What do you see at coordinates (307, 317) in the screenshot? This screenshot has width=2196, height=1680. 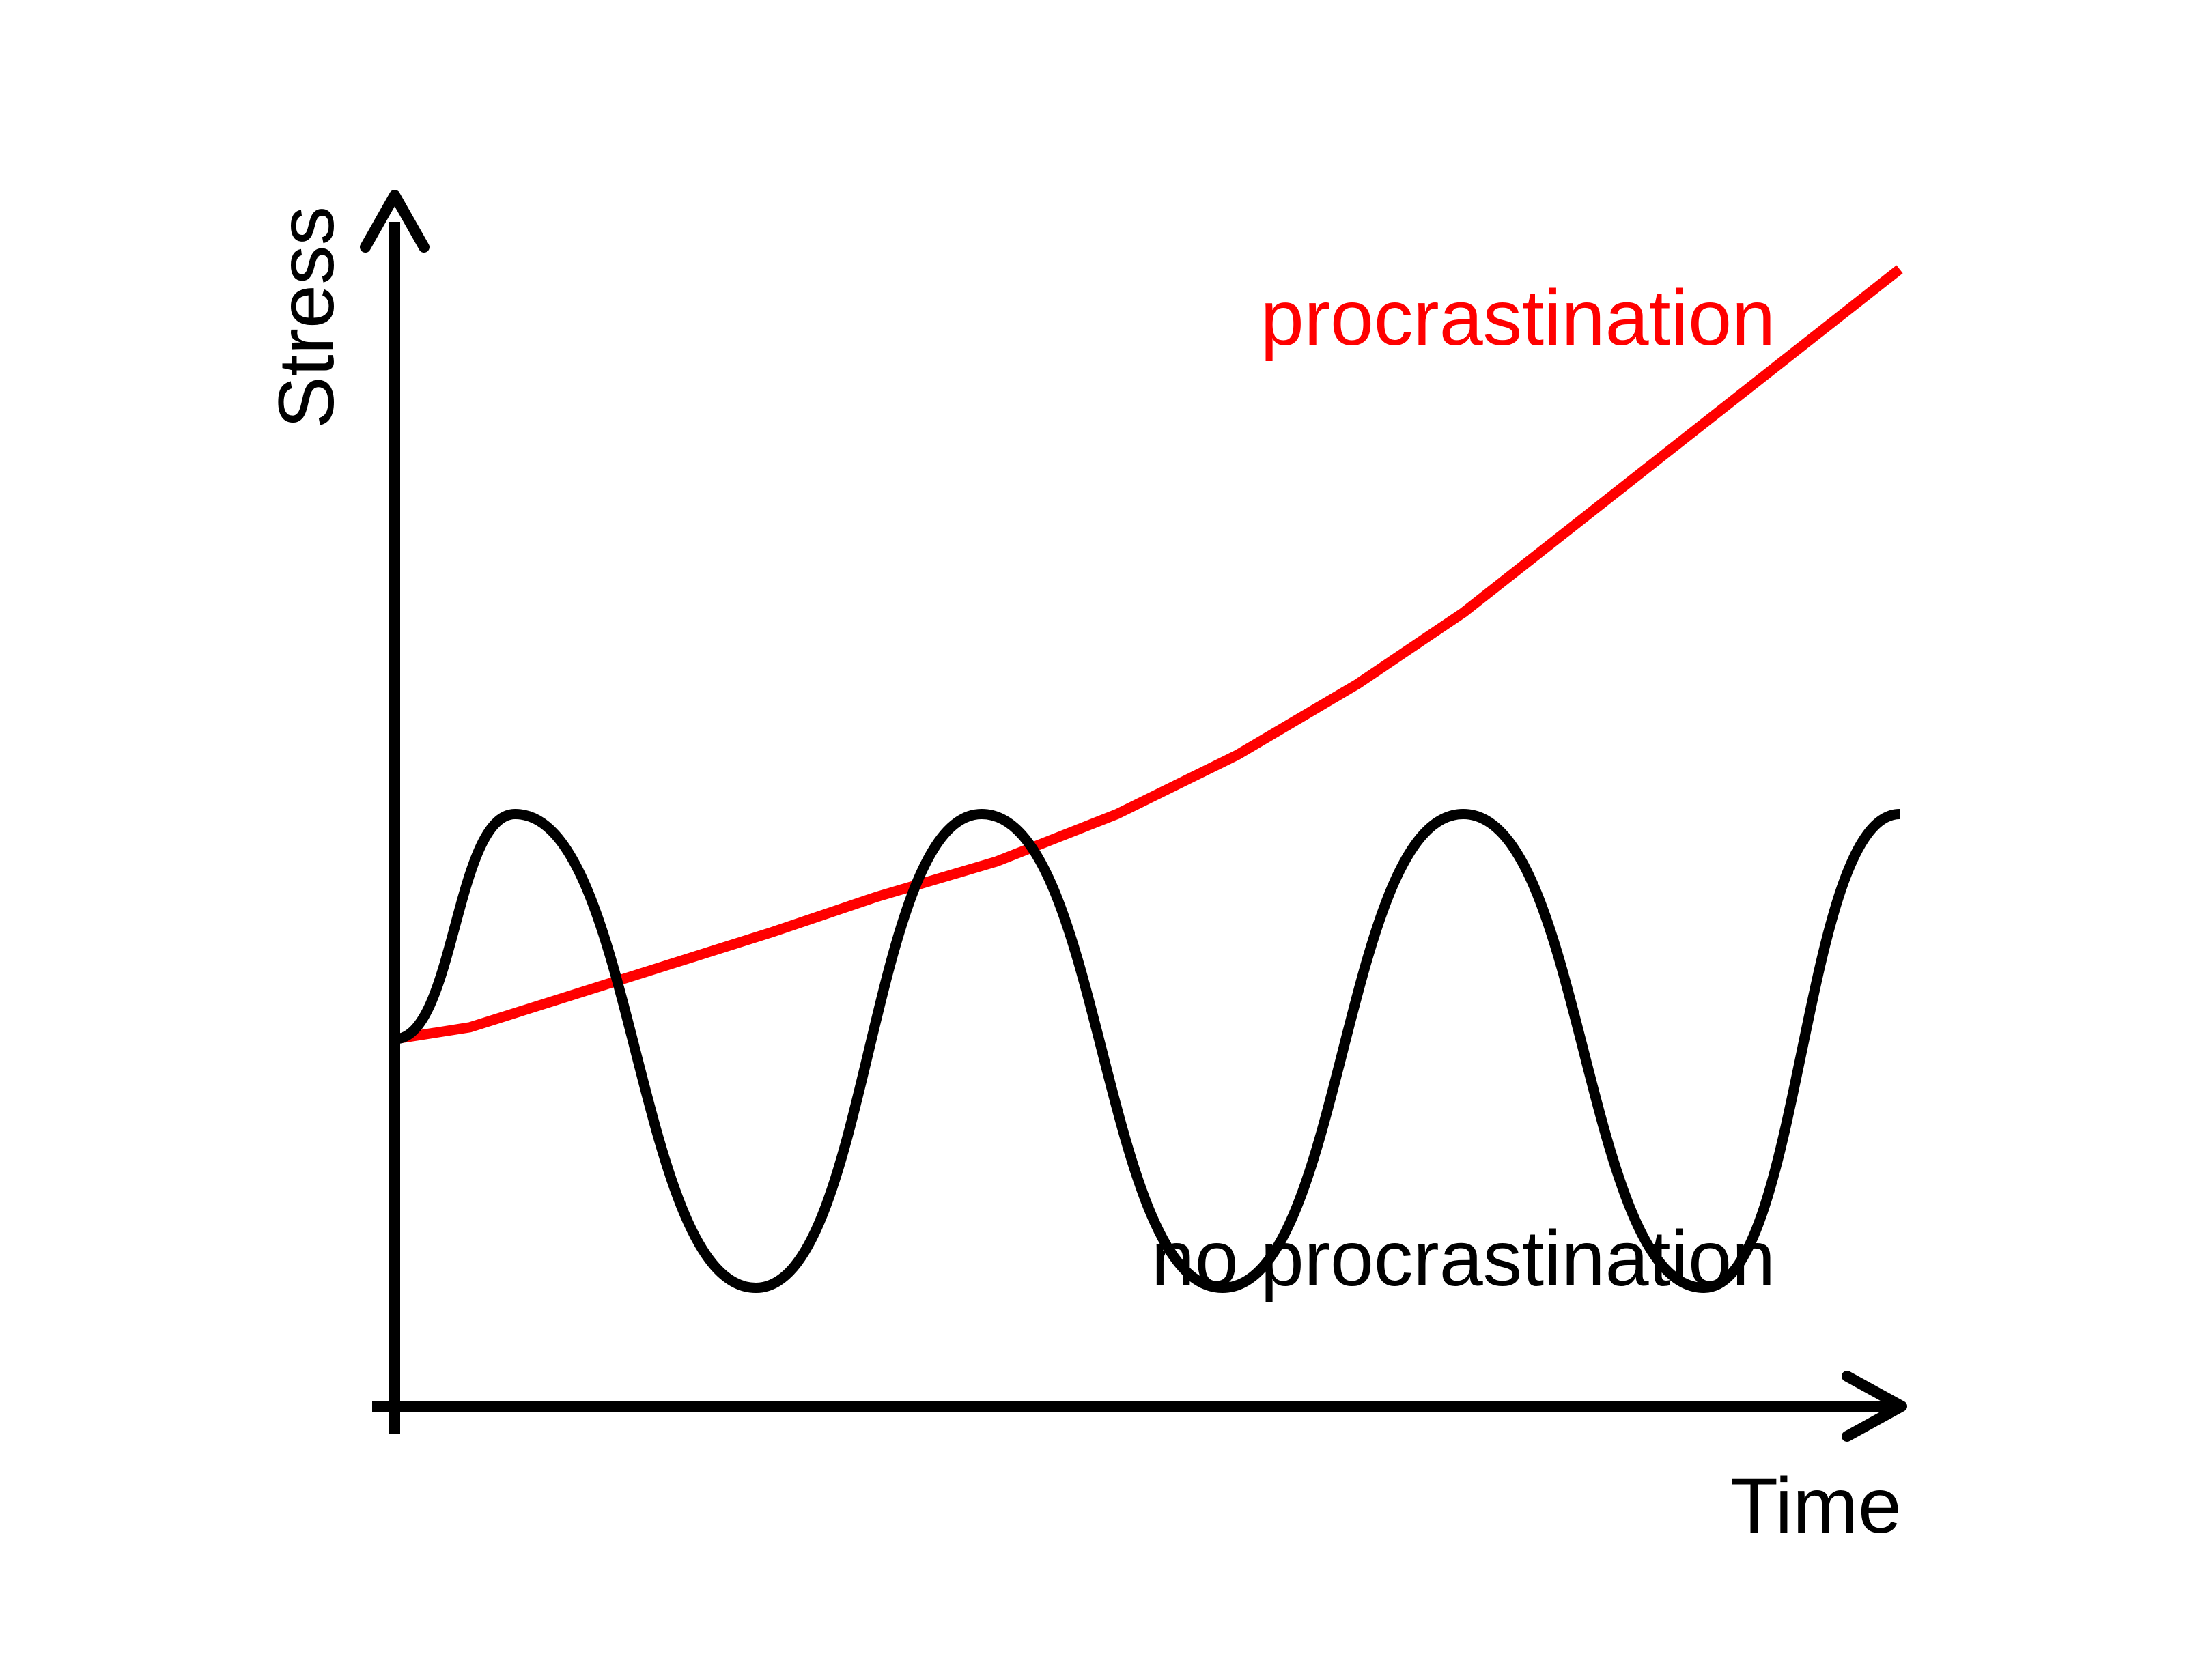 I see `y-axis-label: Stress` at bounding box center [307, 317].